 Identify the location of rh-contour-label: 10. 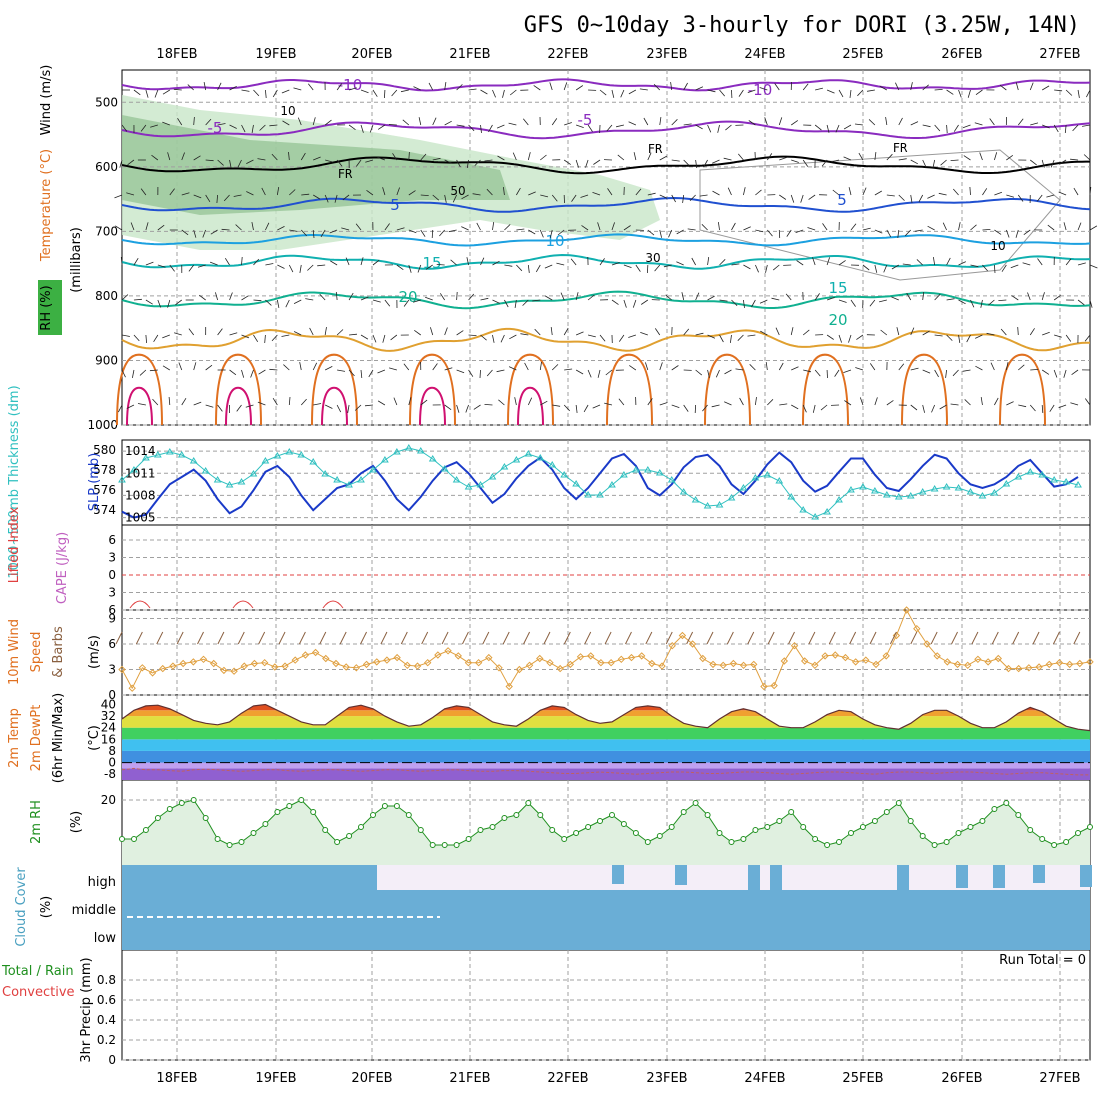
(287, 111).